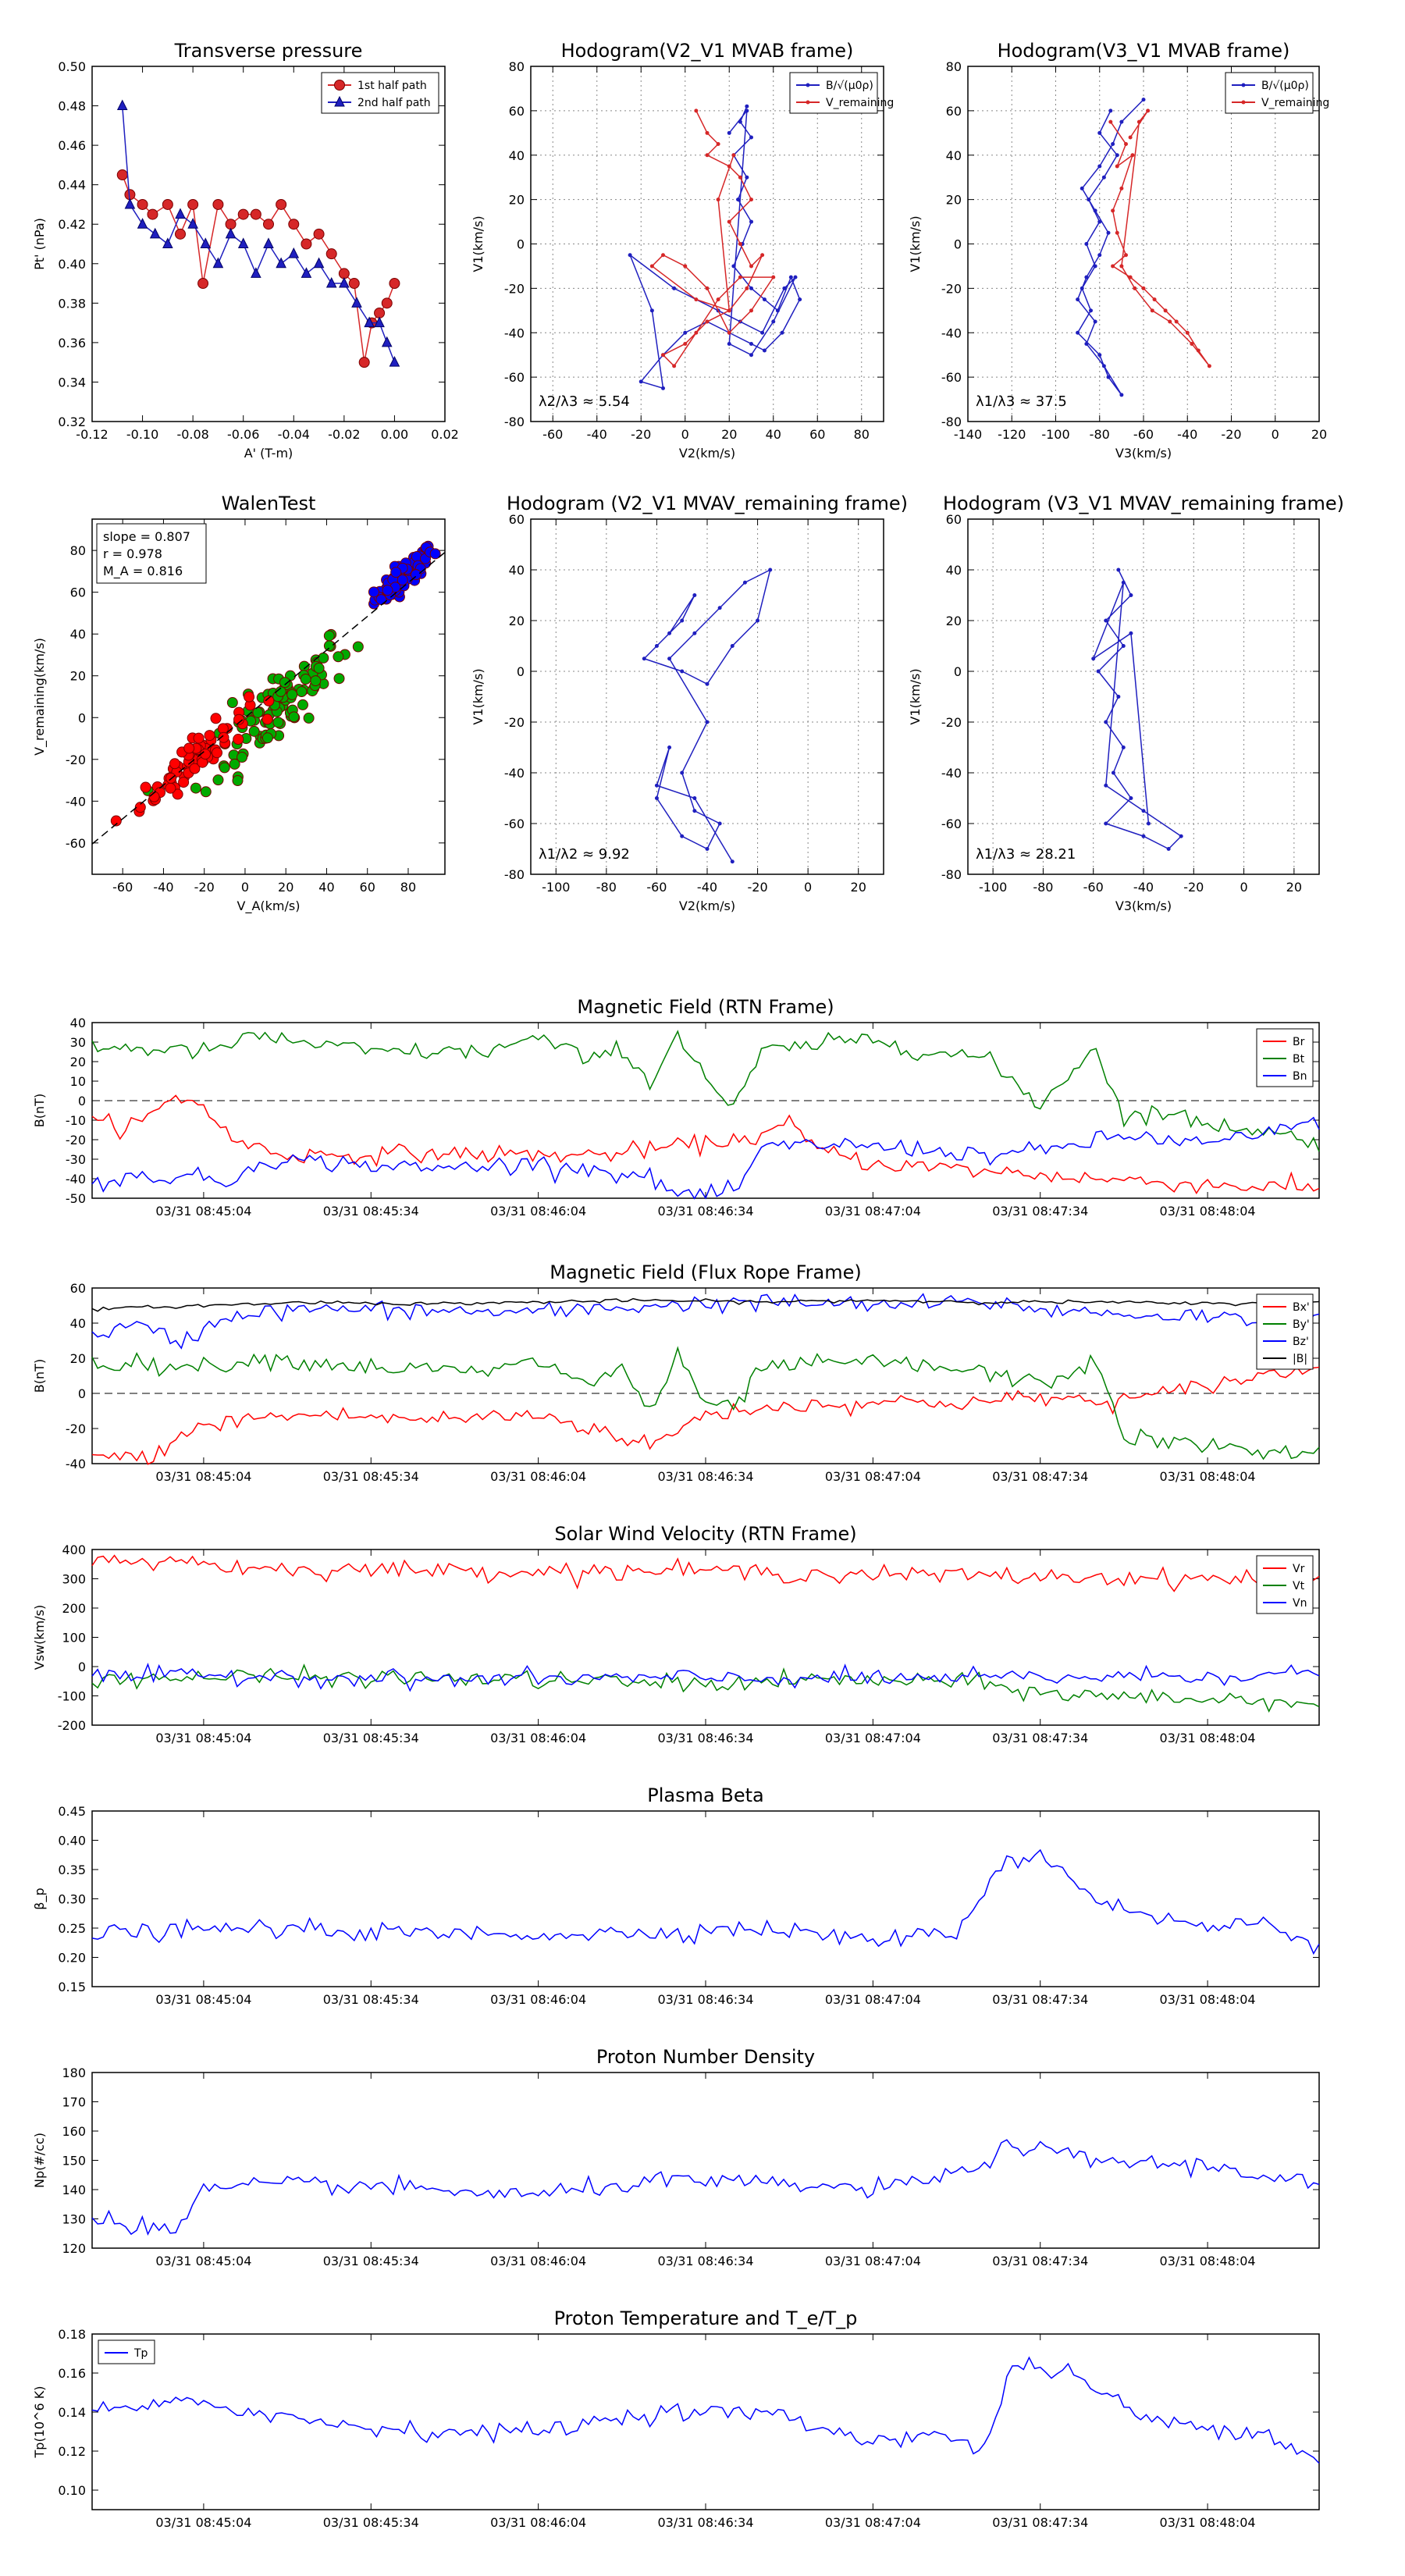  What do you see at coordinates (517, 519) in the screenshot?
I see `y-tick-label: 60` at bounding box center [517, 519].